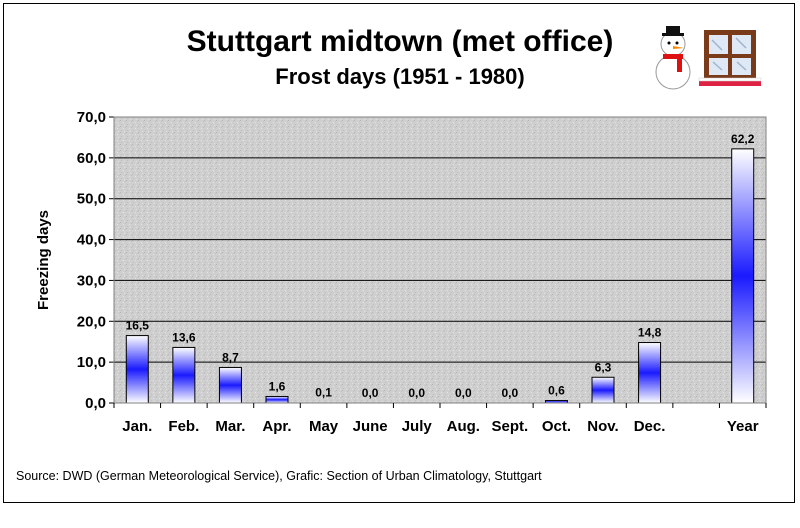 The image size is (800, 528). What do you see at coordinates (137, 426) in the screenshot?
I see `x-tick-label: Jan.` at bounding box center [137, 426].